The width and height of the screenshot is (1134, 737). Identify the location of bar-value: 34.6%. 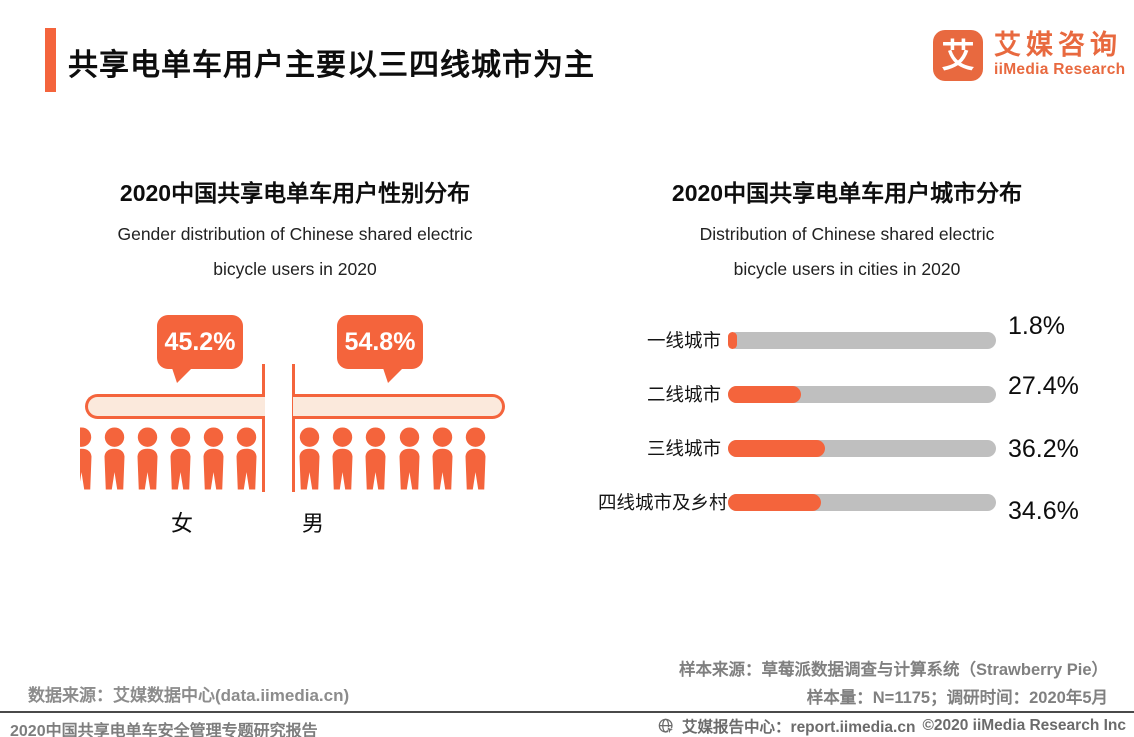
(1043, 510).